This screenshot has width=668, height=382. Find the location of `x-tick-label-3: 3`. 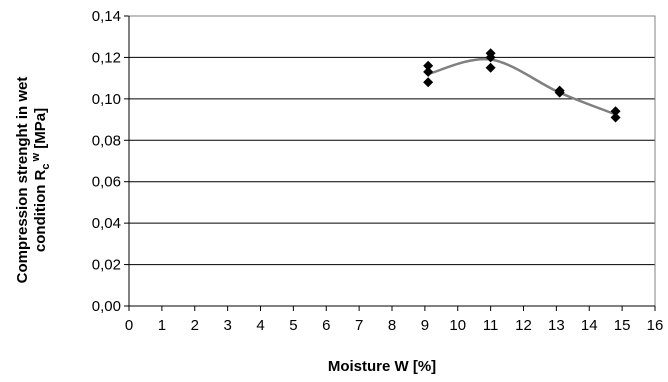

x-tick-label-3: 3 is located at coordinates (227, 325).